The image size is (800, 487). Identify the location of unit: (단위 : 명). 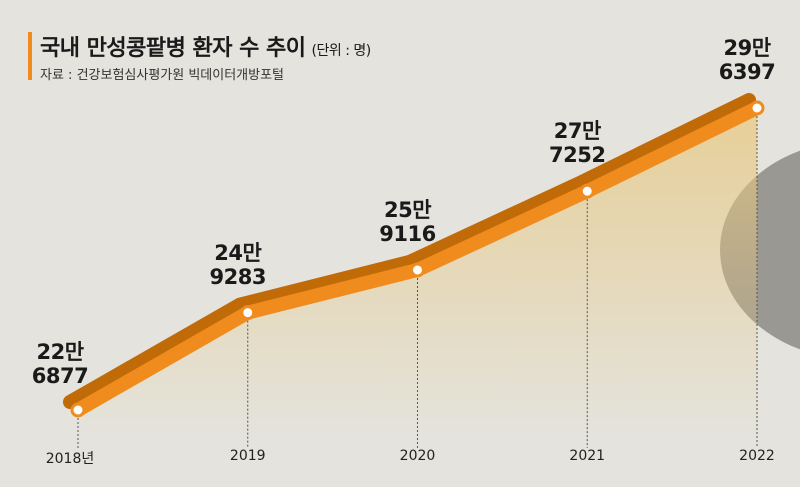
(341, 51).